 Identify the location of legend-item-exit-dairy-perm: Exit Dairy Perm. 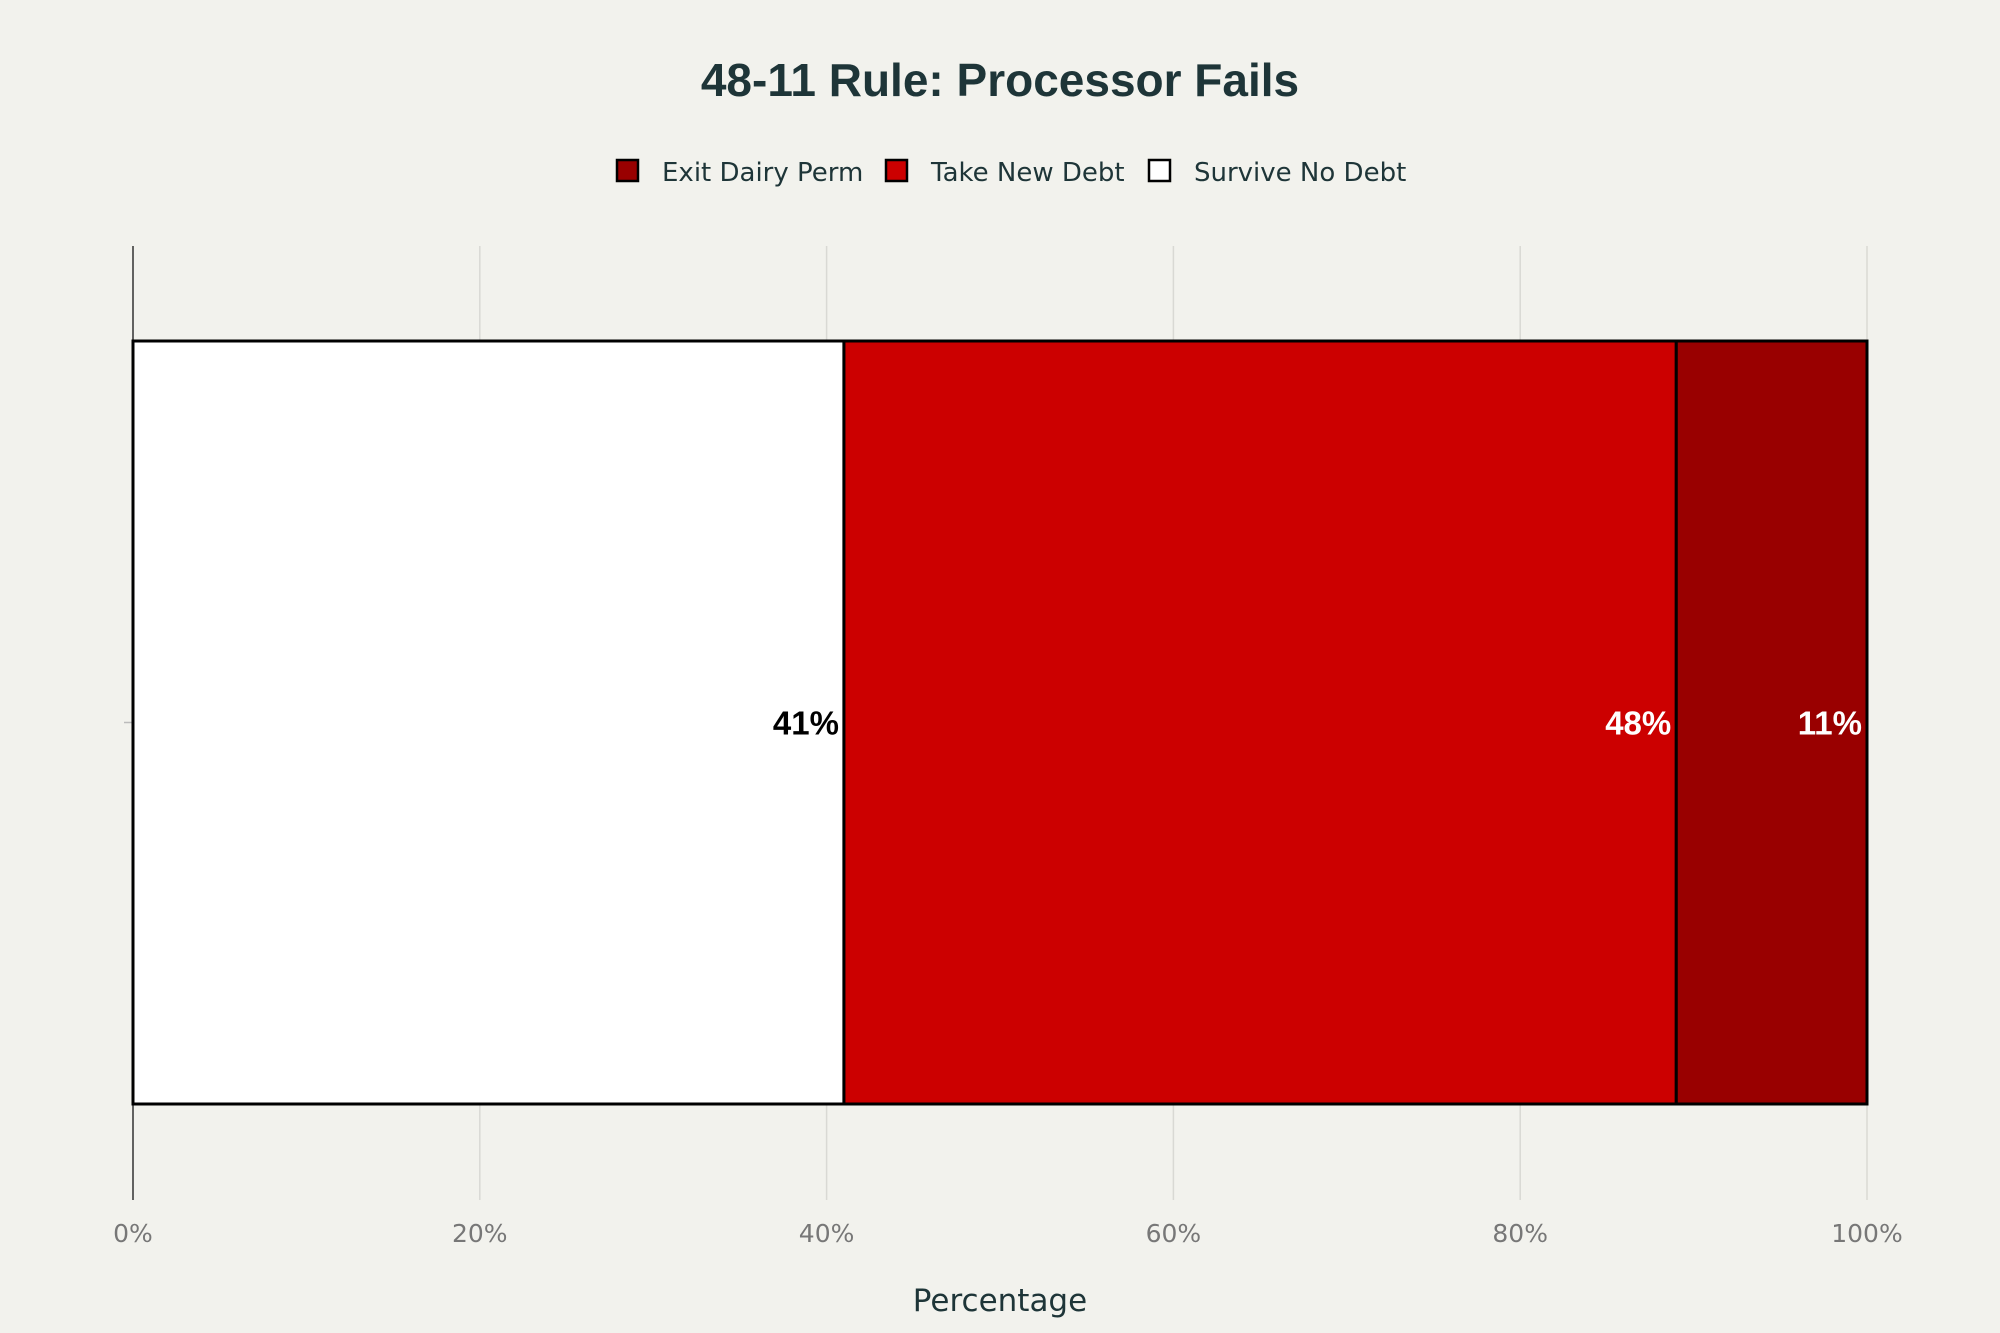
(739, 173).